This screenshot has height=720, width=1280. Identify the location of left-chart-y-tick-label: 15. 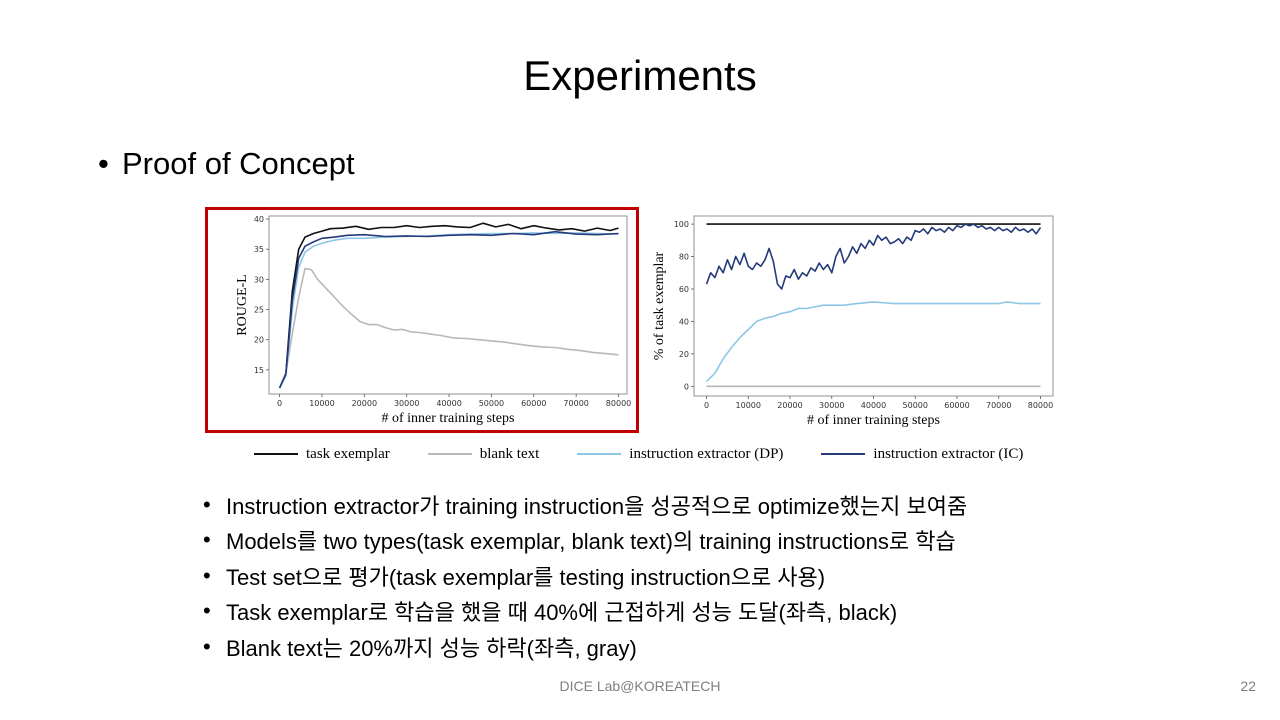
(259, 370).